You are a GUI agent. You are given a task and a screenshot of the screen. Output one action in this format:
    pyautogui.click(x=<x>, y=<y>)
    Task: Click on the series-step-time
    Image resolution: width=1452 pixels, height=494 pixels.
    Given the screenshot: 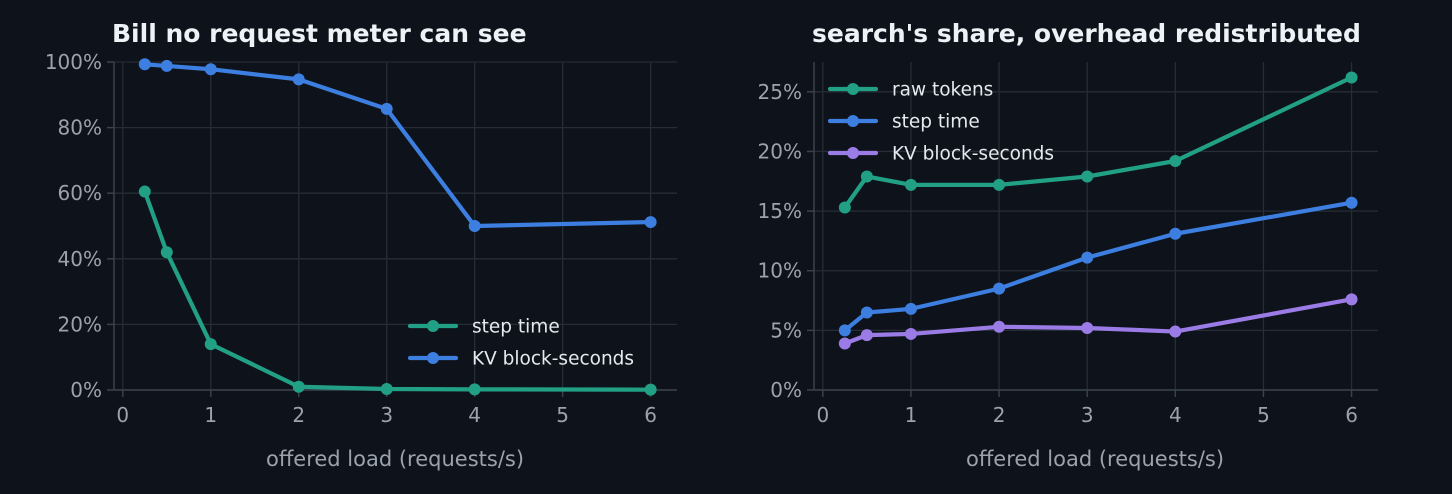 What is the action you would take?
    pyautogui.click(x=1098, y=266)
    